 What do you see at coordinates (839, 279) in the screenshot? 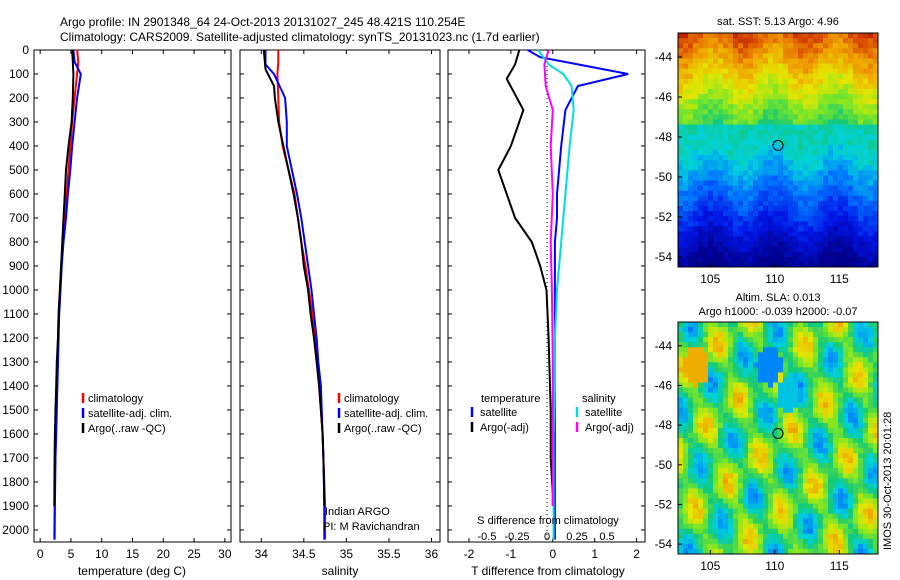
I see `sst-xtick-label: 115` at bounding box center [839, 279].